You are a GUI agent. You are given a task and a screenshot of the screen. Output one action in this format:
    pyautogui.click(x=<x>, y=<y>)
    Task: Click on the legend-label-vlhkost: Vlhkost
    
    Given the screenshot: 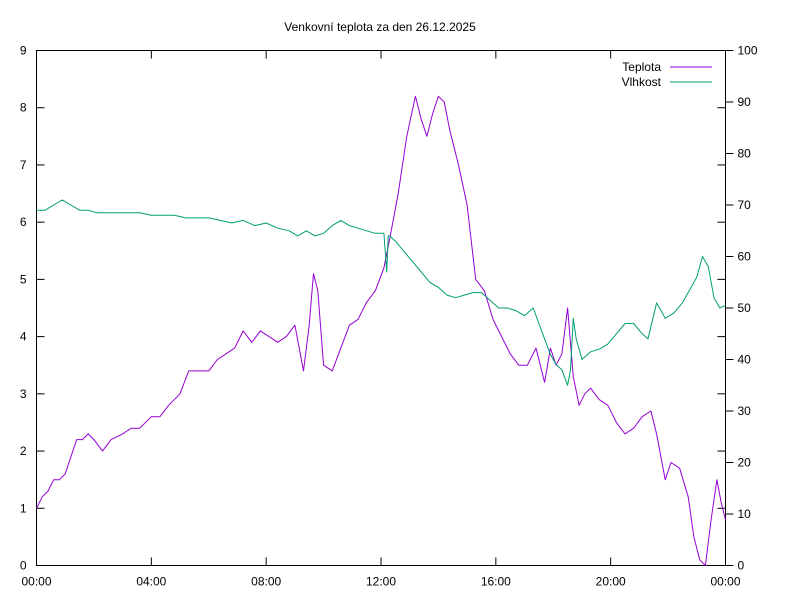 What is the action you would take?
    pyautogui.click(x=642, y=82)
    